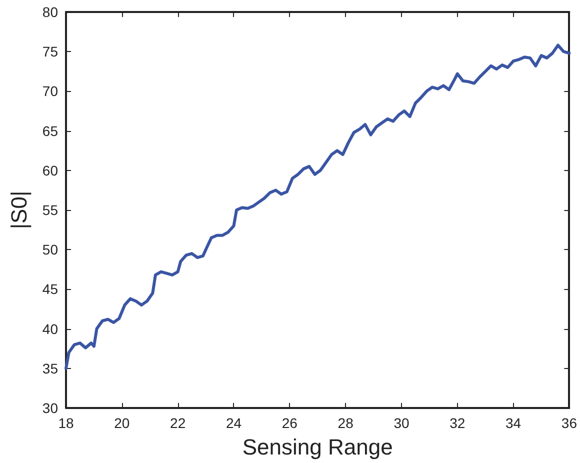 The height and width of the screenshot is (463, 580). What do you see at coordinates (50, 289) in the screenshot?
I see `y-tick-label: 45` at bounding box center [50, 289].